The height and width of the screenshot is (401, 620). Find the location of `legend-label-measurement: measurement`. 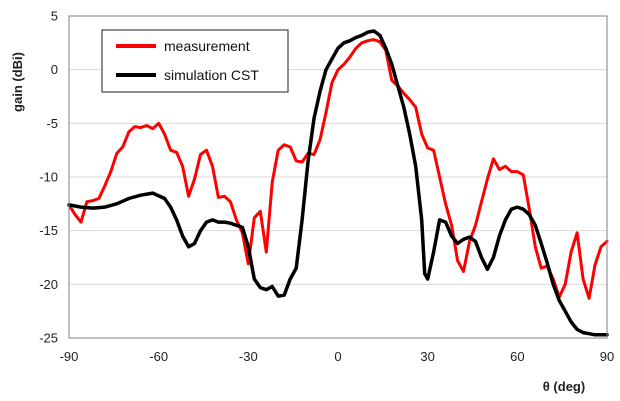

legend-label-measurement: measurement is located at coordinates (207, 46).